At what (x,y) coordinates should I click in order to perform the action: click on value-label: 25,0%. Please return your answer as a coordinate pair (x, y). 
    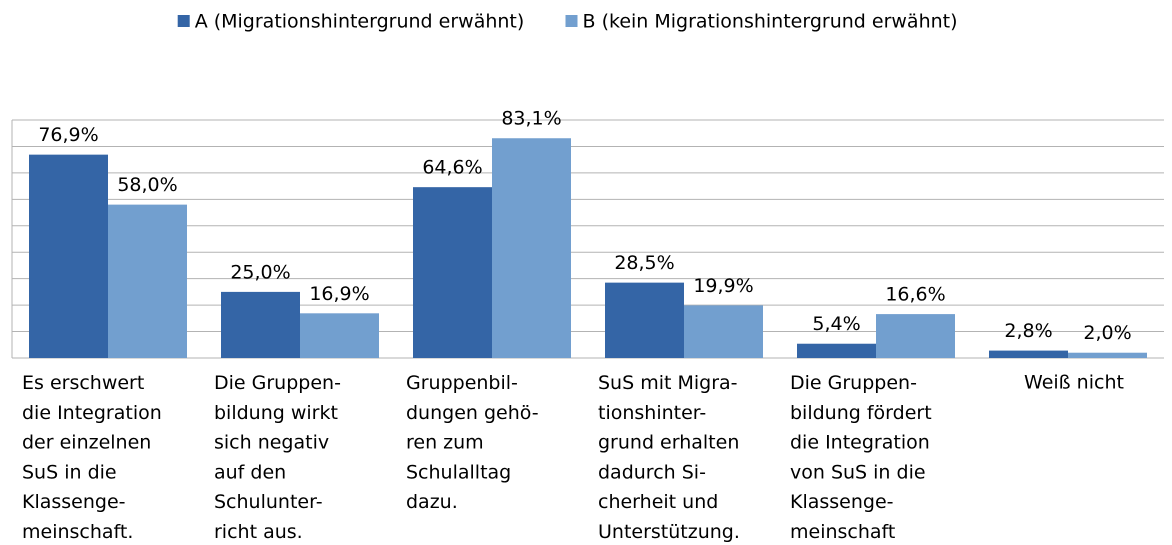
    Looking at the image, I should click on (260, 272).